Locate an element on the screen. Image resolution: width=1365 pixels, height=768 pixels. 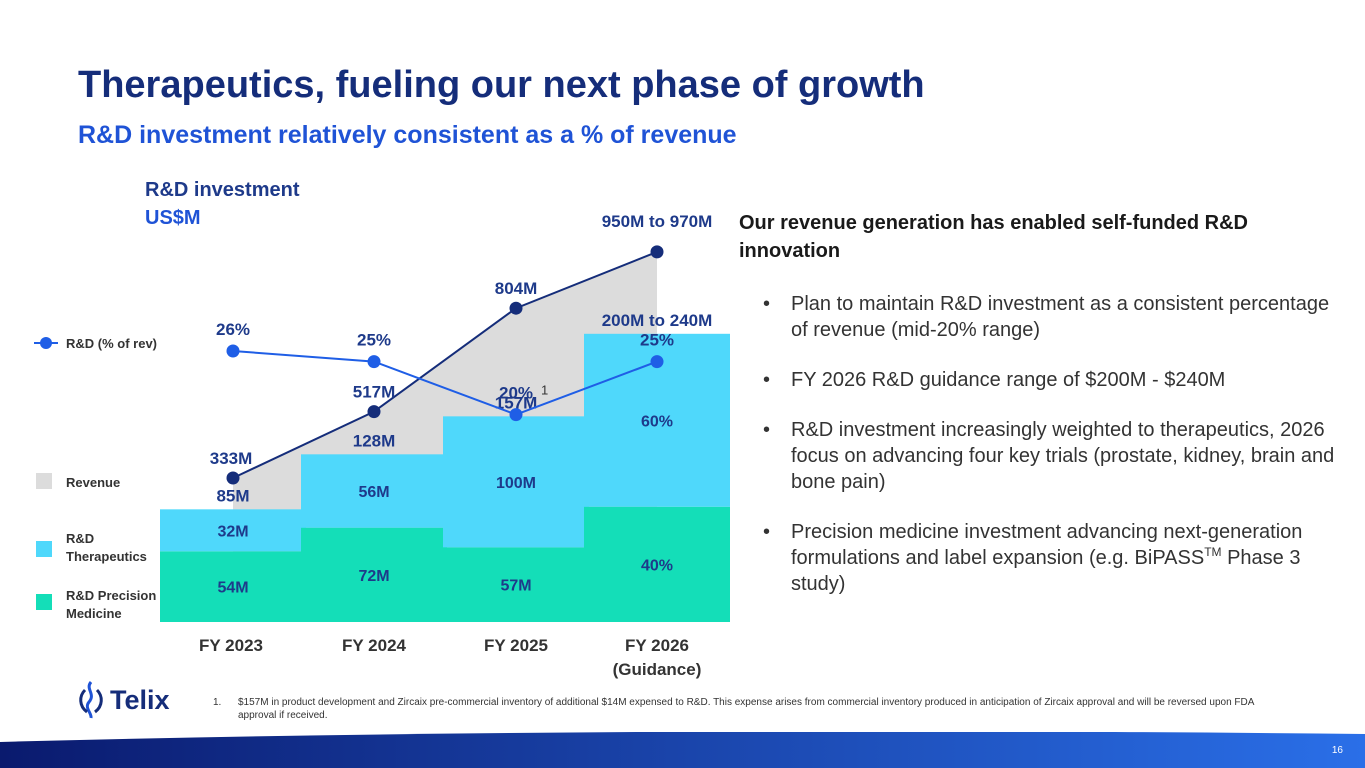
trademark-sup: TM is located at coordinates (1213, 552).